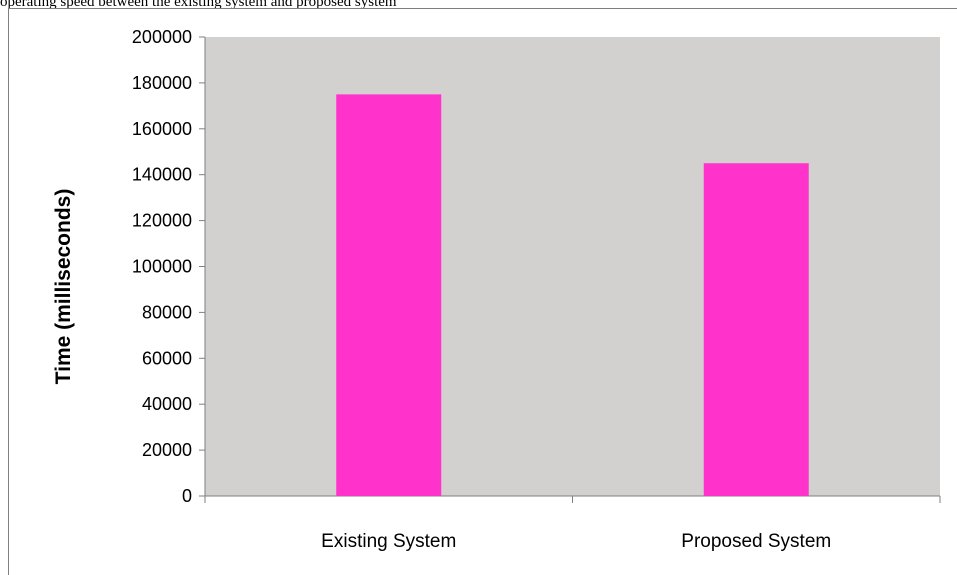  What do you see at coordinates (572, 523) in the screenshot?
I see `x-axis: Existing System Proposed System` at bounding box center [572, 523].